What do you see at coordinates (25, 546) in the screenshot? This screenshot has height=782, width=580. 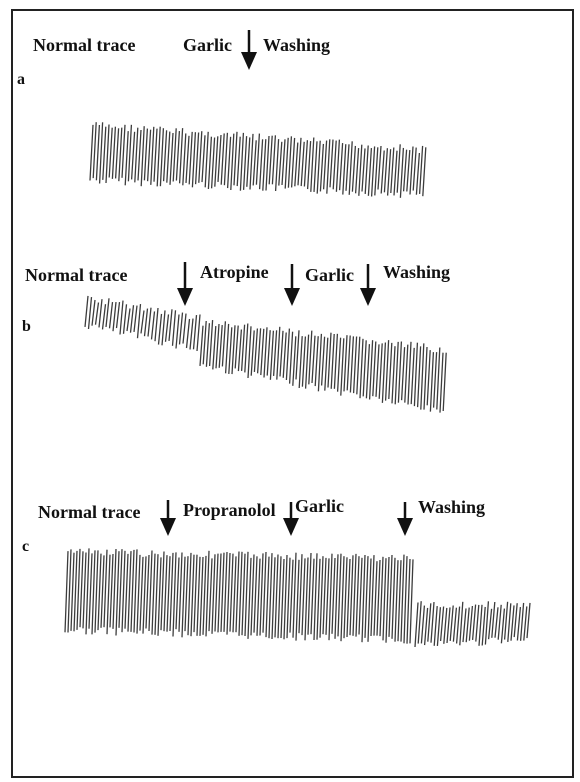 I see `panel-letter: c` at bounding box center [25, 546].